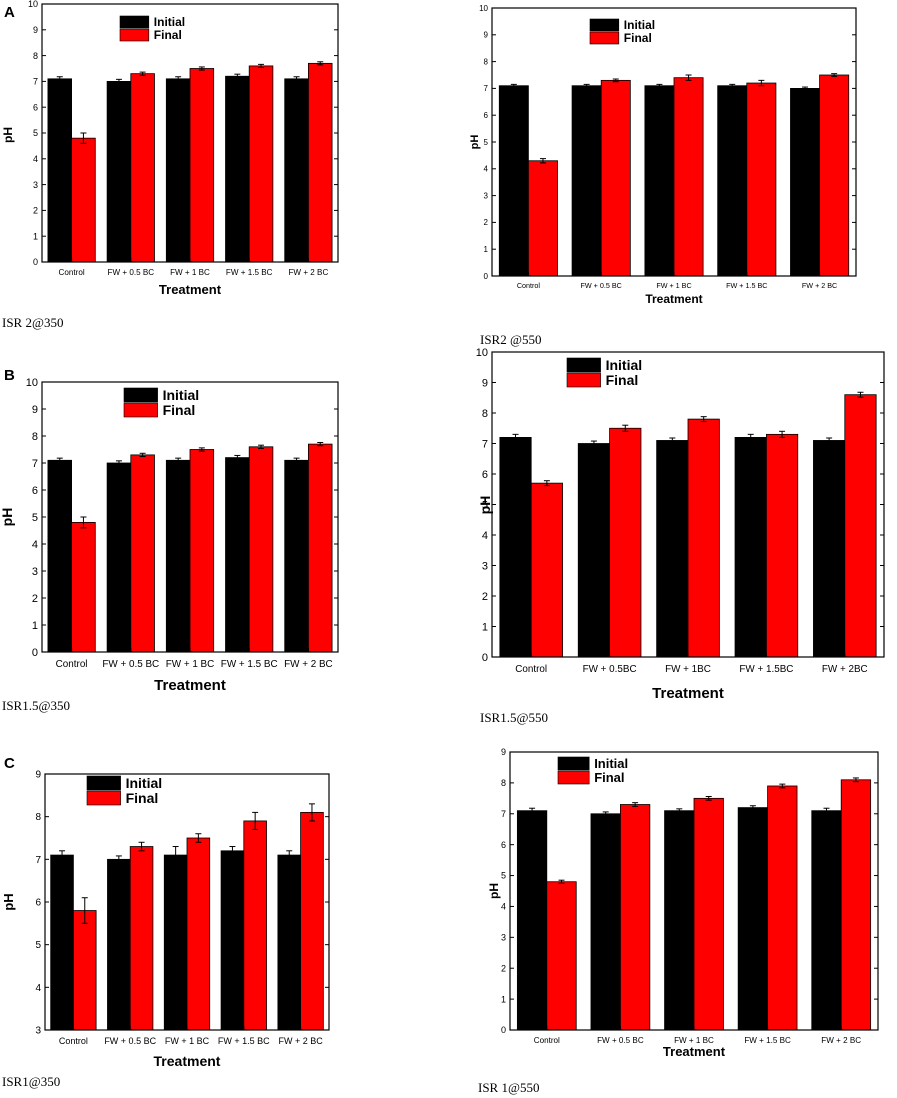 The height and width of the screenshot is (1098, 897). I want to click on x-axis-label: Treatment, so click(190, 289).